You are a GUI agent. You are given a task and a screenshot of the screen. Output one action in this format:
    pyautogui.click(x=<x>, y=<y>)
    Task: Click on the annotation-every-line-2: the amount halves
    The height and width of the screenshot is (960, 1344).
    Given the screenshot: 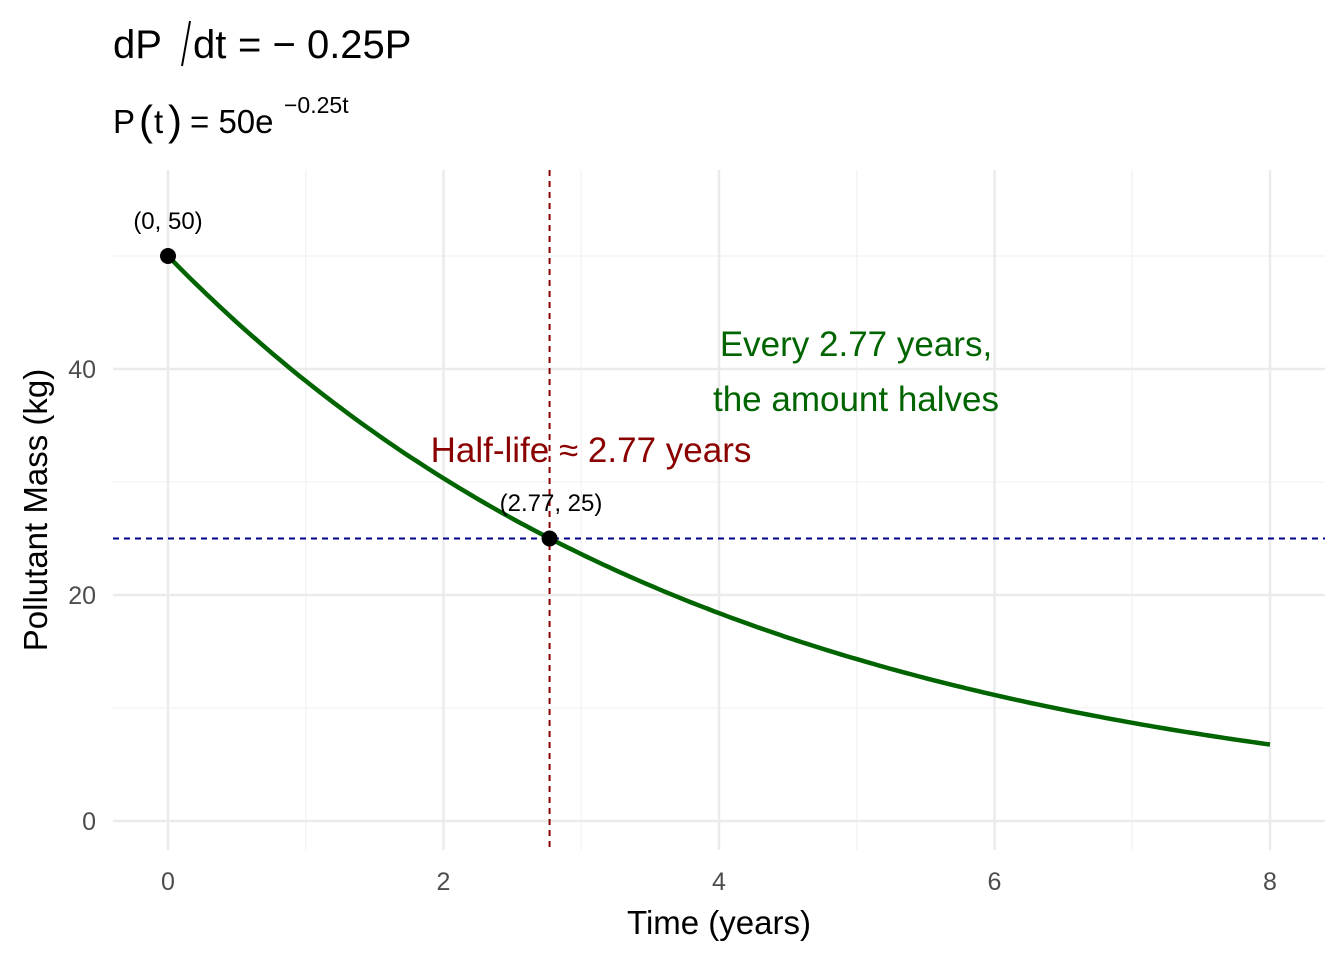 What is the action you would take?
    pyautogui.click(x=856, y=399)
    